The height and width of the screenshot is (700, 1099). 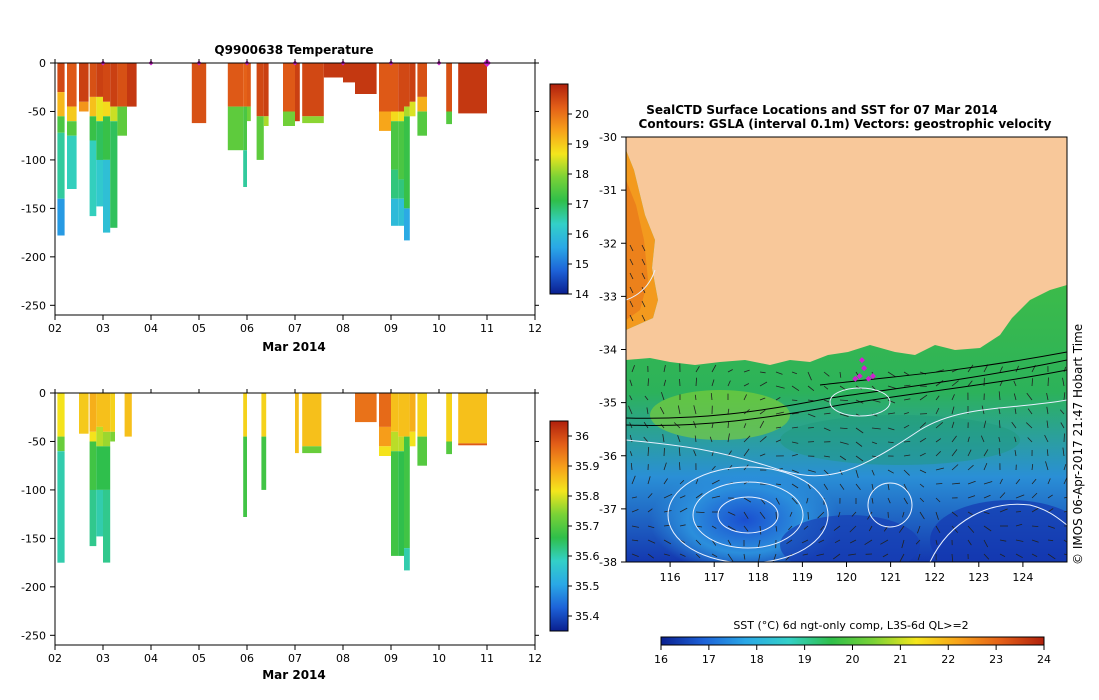 I want to click on map-y-tick-label: -34, so click(x=608, y=350).